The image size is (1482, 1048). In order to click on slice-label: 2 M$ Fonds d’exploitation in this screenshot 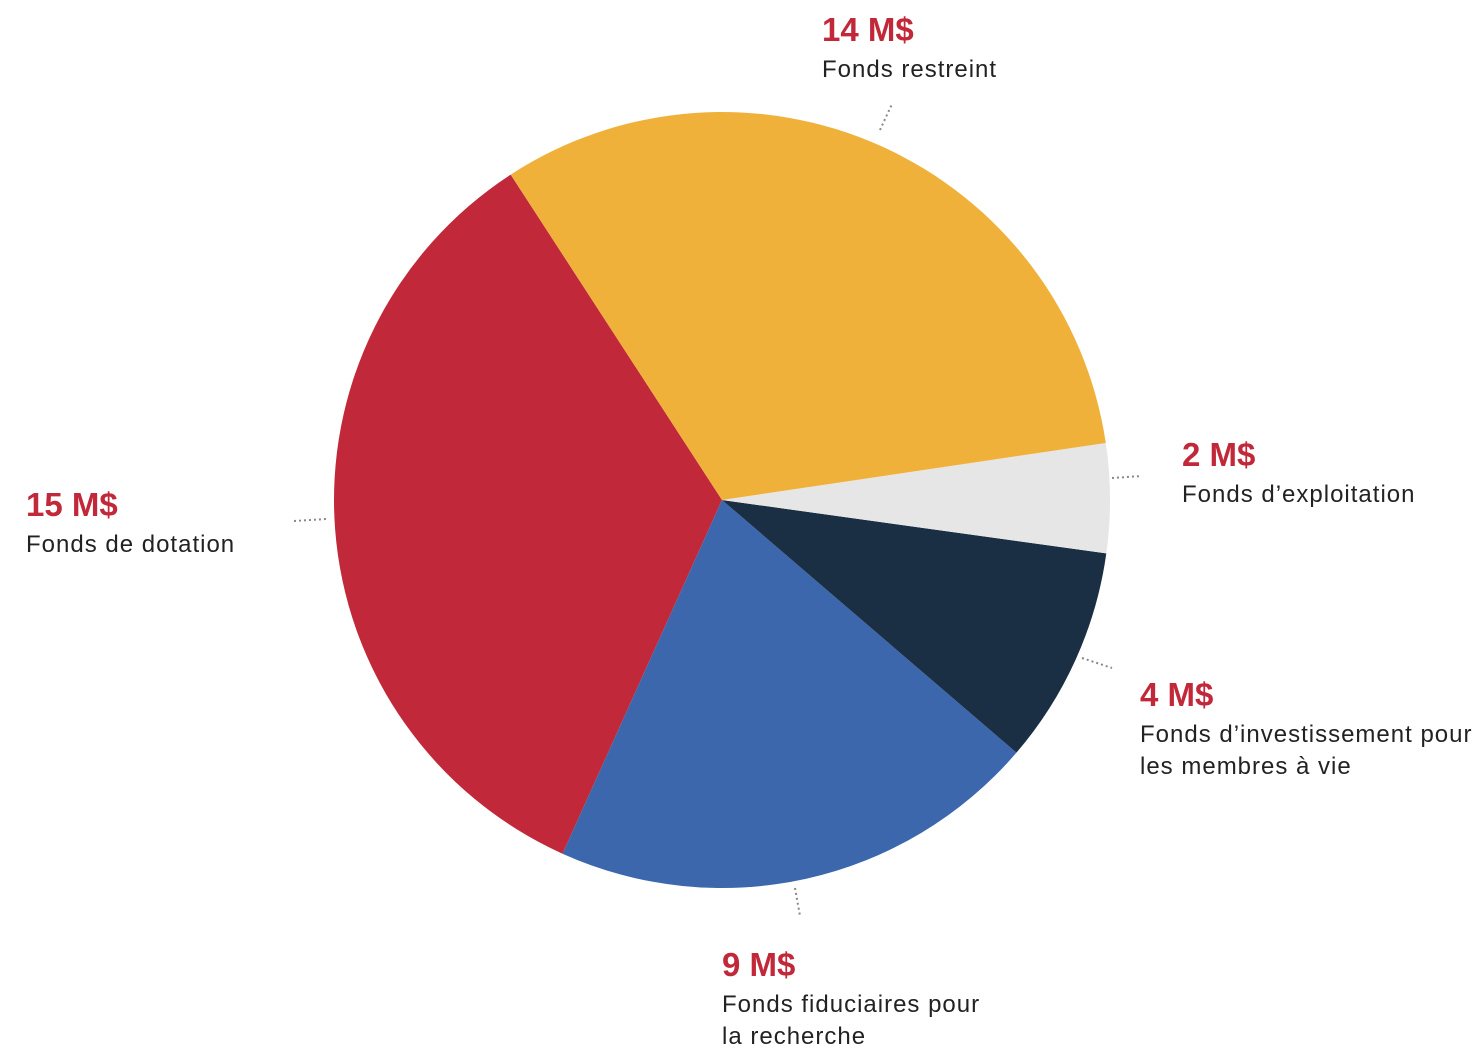, I will do `click(1332, 473)`.